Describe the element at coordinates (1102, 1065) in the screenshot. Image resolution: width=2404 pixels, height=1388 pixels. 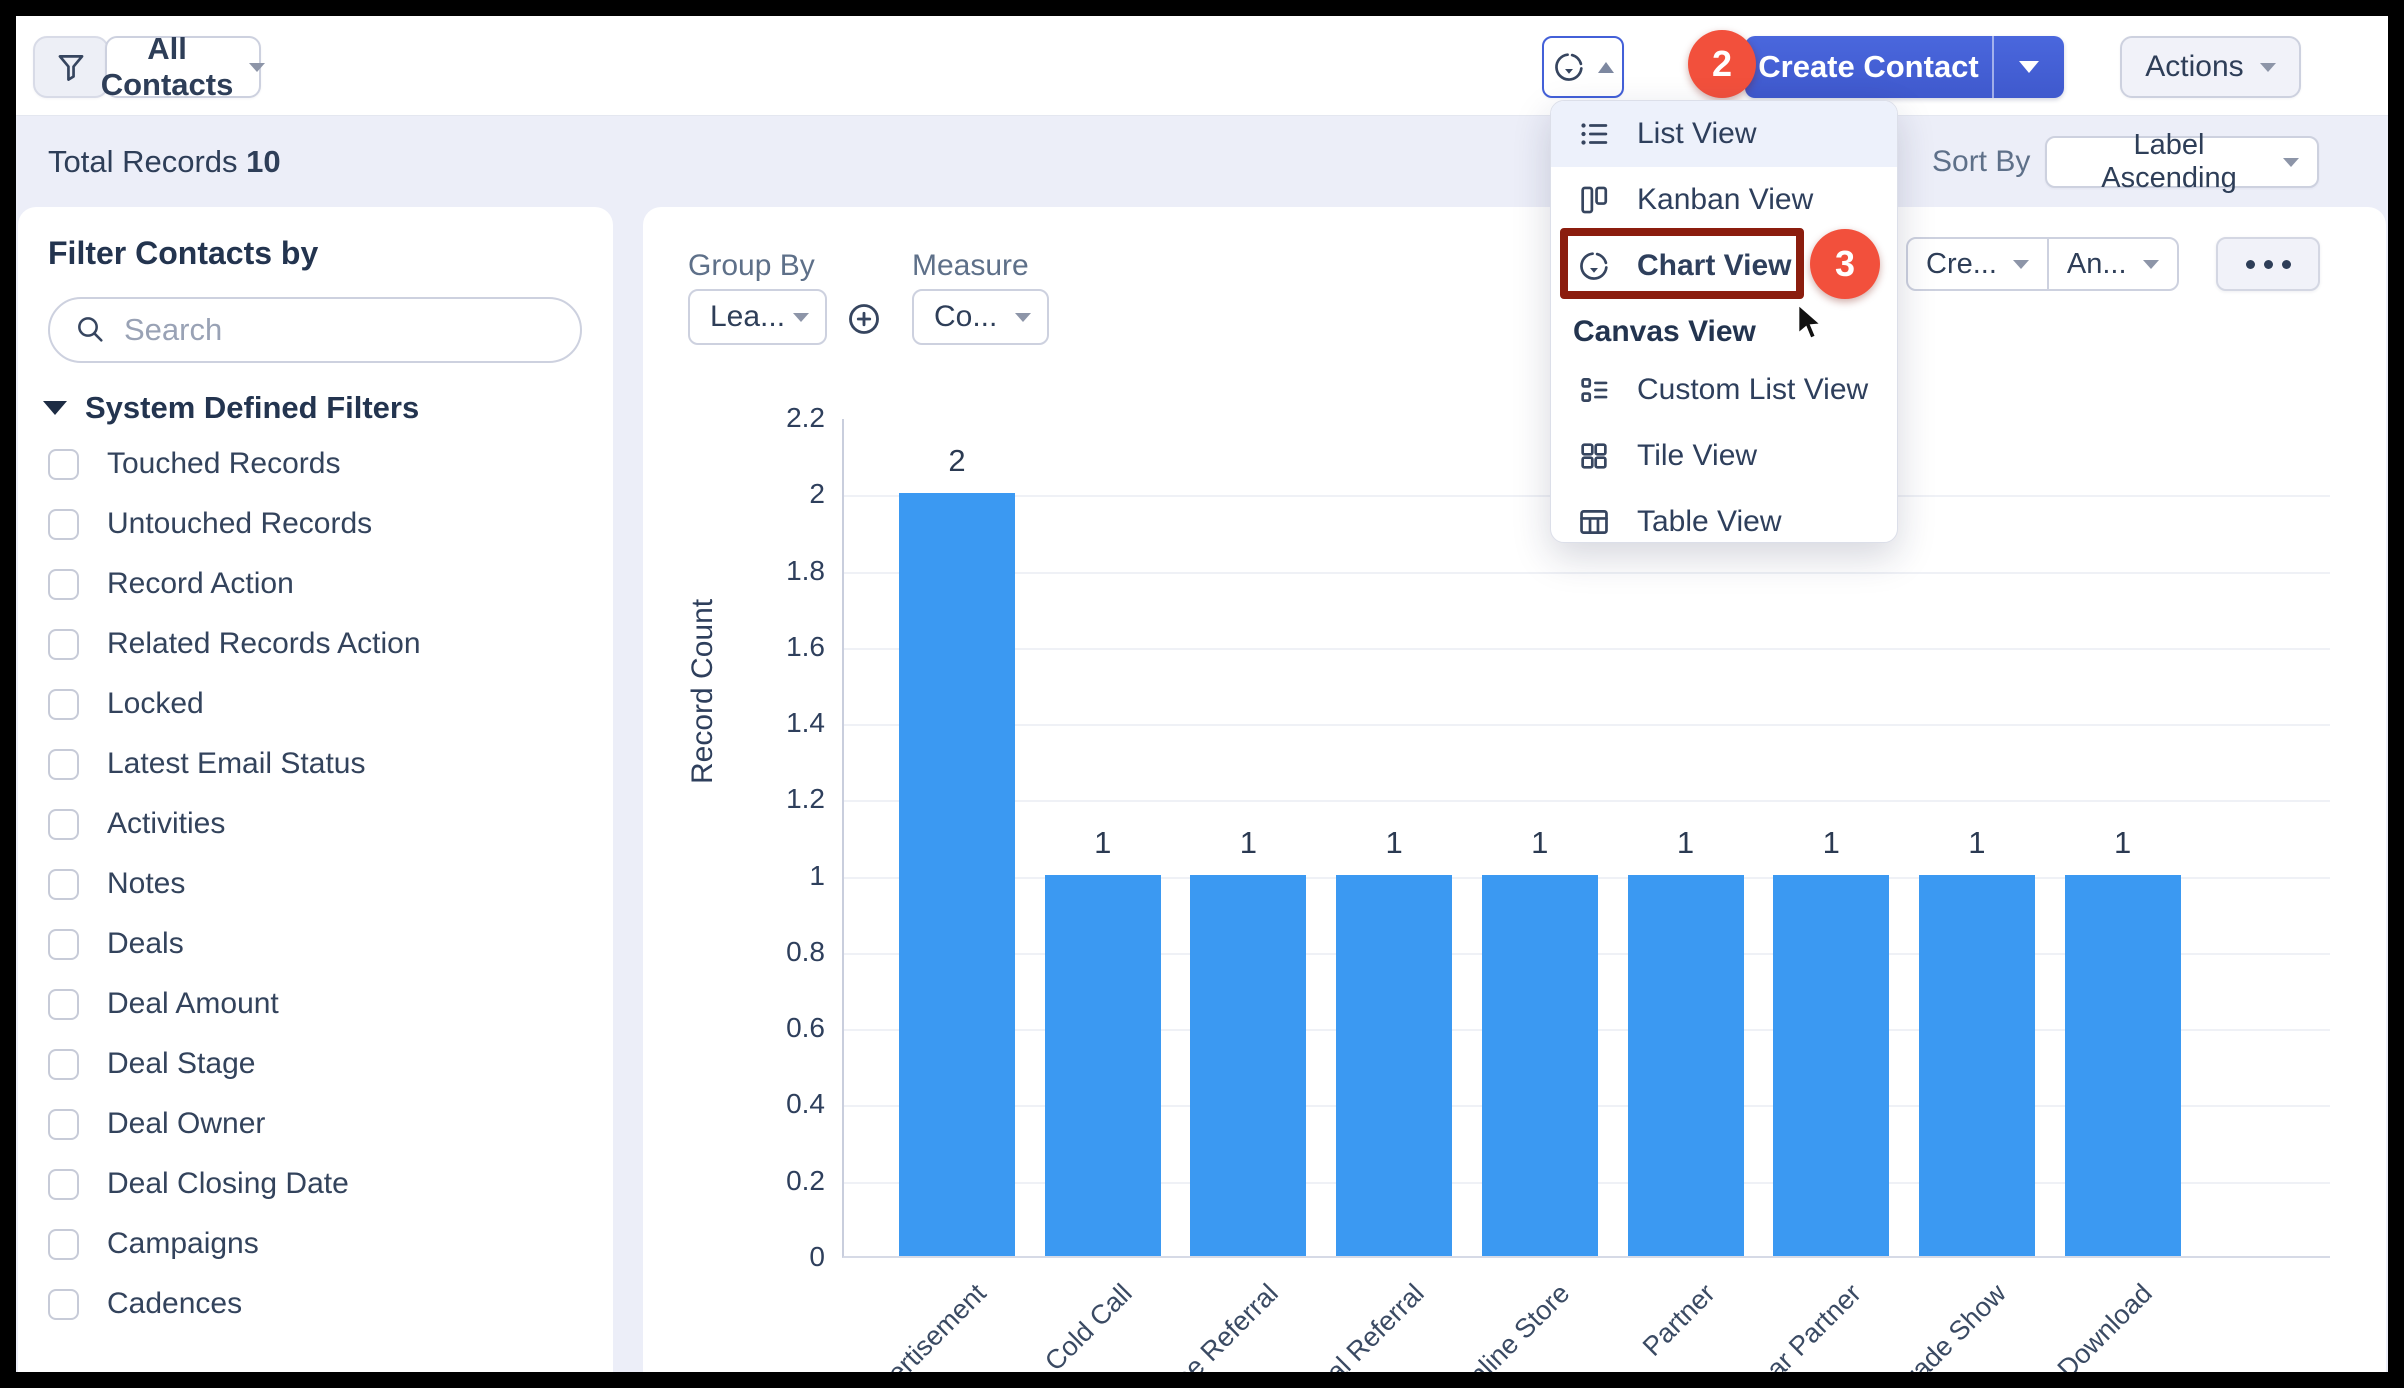
I see `bar-cold-call` at that location.